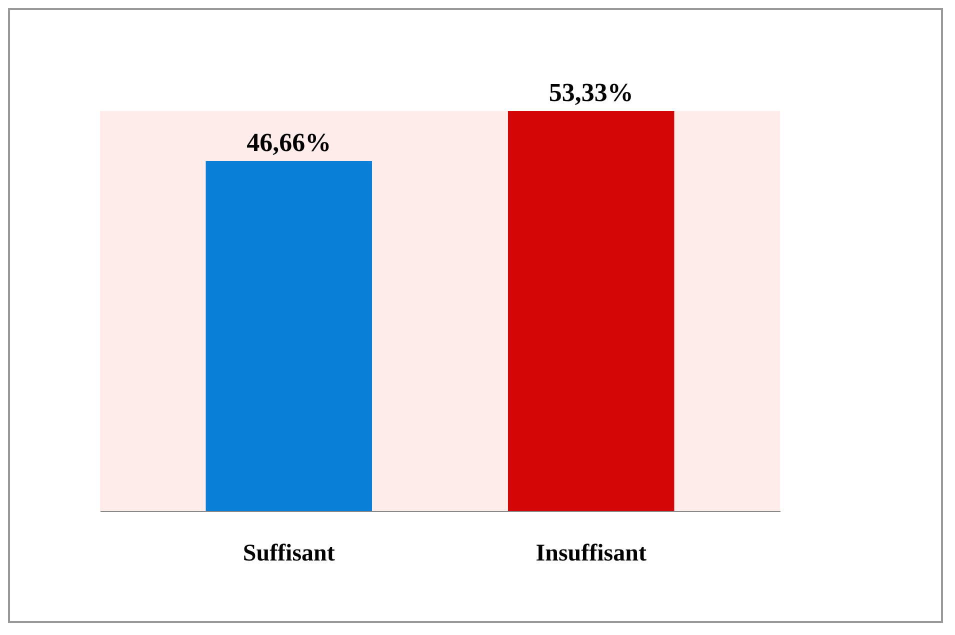 This screenshot has height=635, width=955. What do you see at coordinates (591, 92) in the screenshot?
I see `data-label: 53,33%` at bounding box center [591, 92].